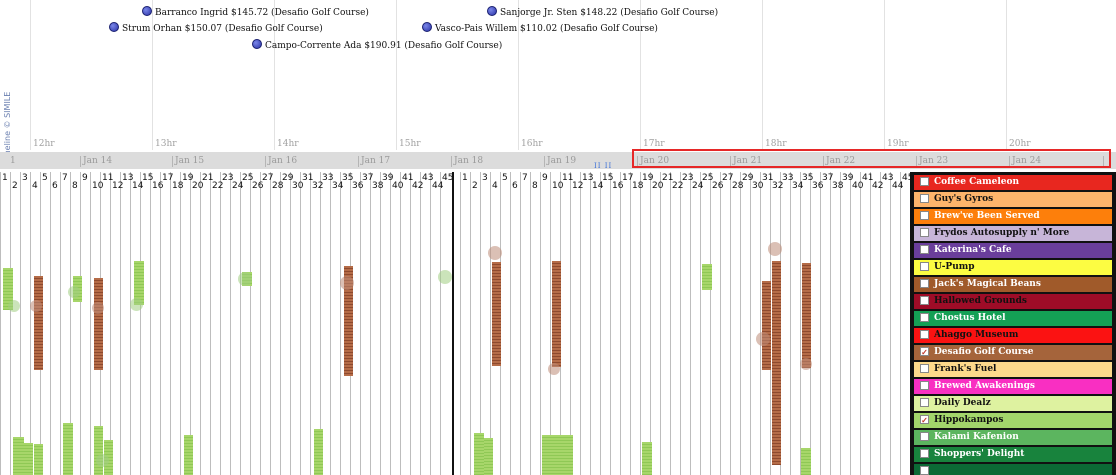 The width and height of the screenshot is (1116, 475). I want to click on legend-item: Frank's Fuel, so click(1013, 369).